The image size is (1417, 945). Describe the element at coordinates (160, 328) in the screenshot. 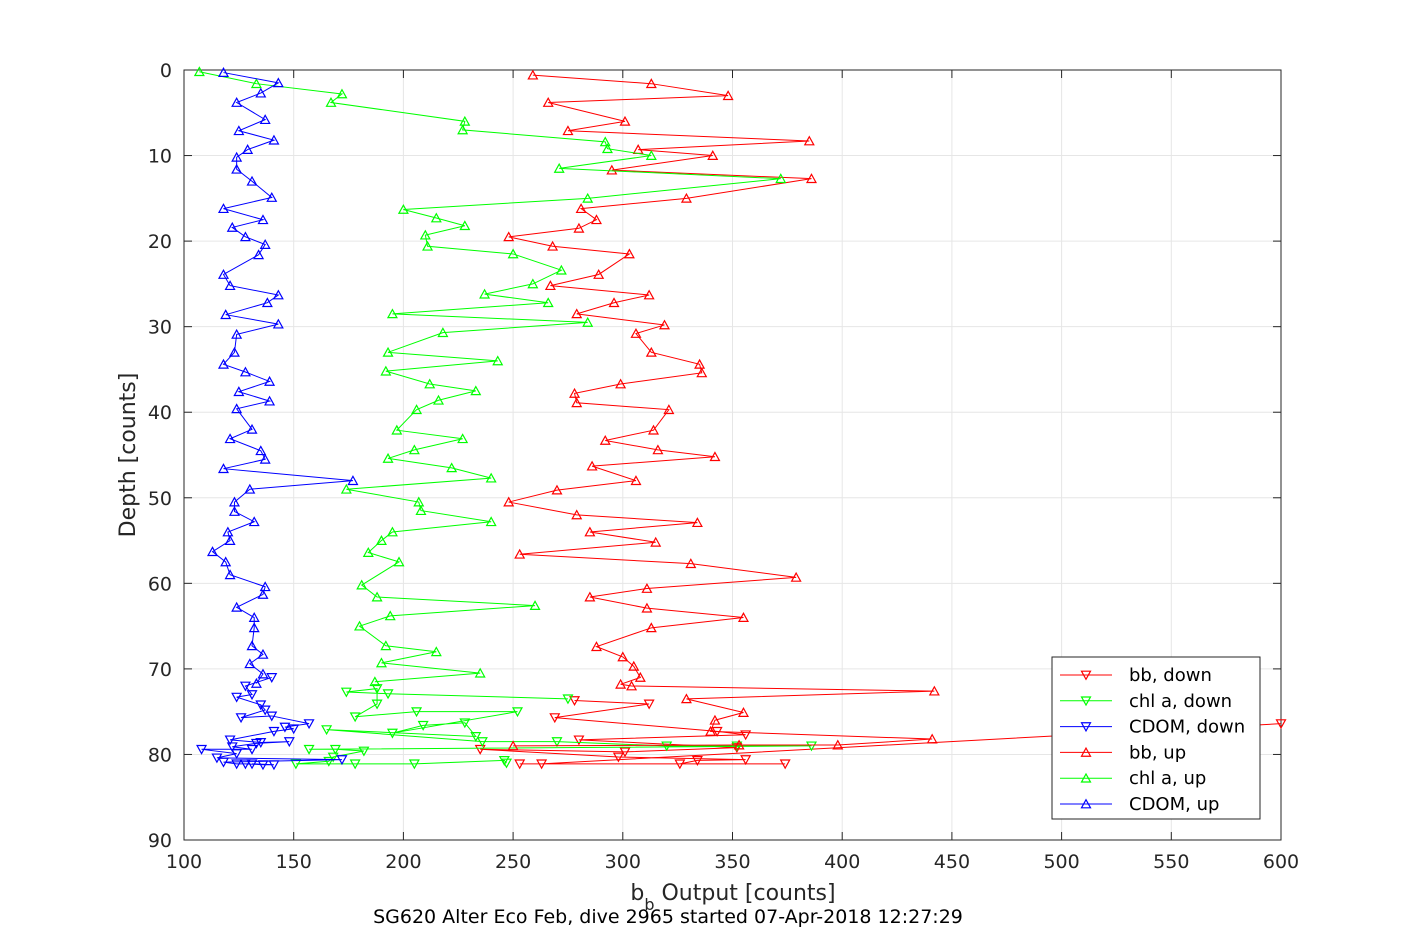

I see `y-tick-label: 30` at that location.